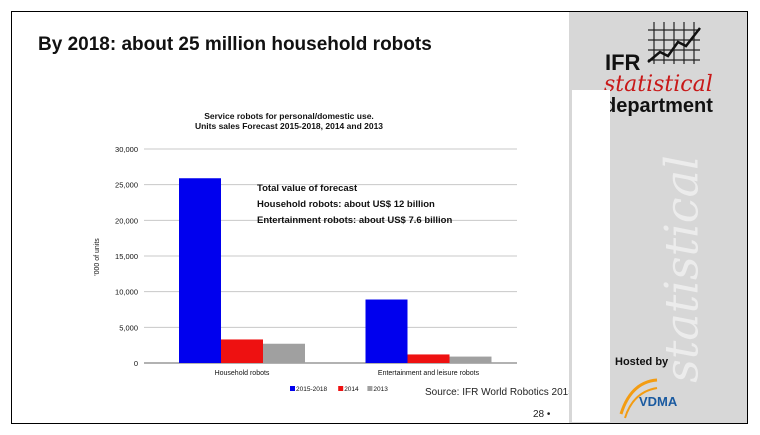 This screenshot has width=760, height=435. I want to click on y-tick-label: 15,000, so click(126, 256).